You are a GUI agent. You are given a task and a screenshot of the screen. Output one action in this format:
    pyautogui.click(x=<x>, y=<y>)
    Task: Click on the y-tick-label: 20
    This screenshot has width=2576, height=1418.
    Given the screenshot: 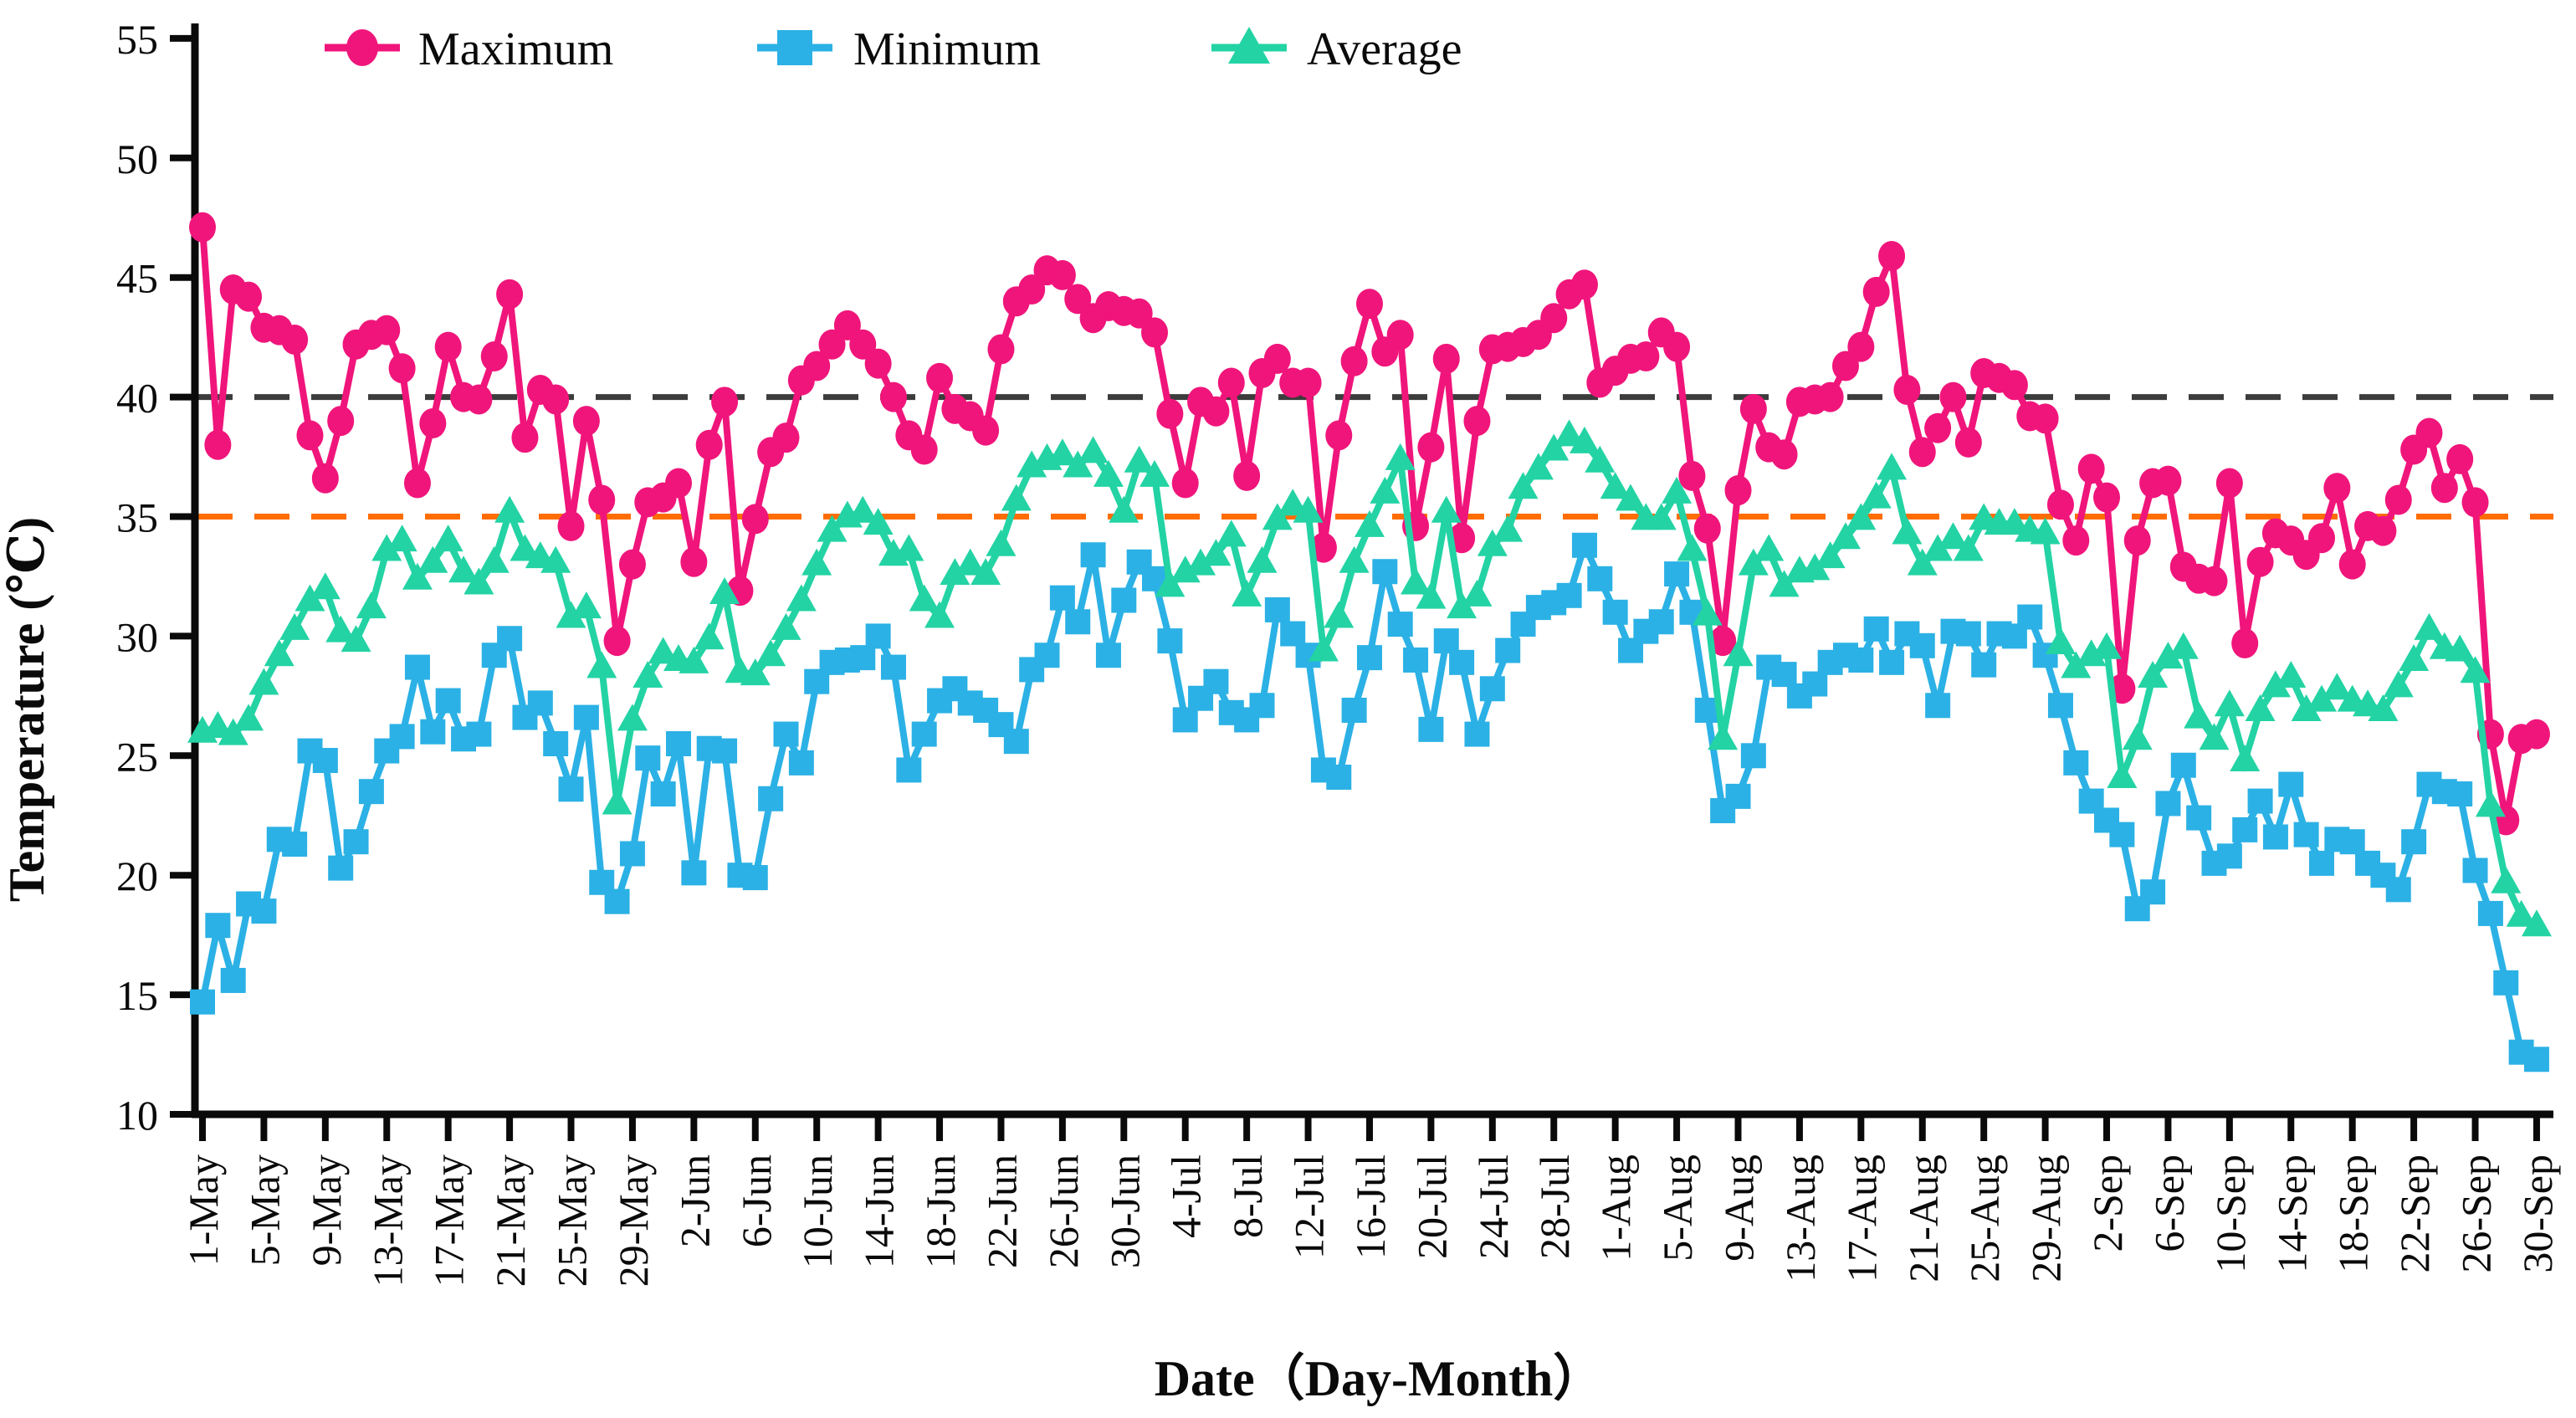 What is the action you would take?
    pyautogui.click(x=137, y=875)
    